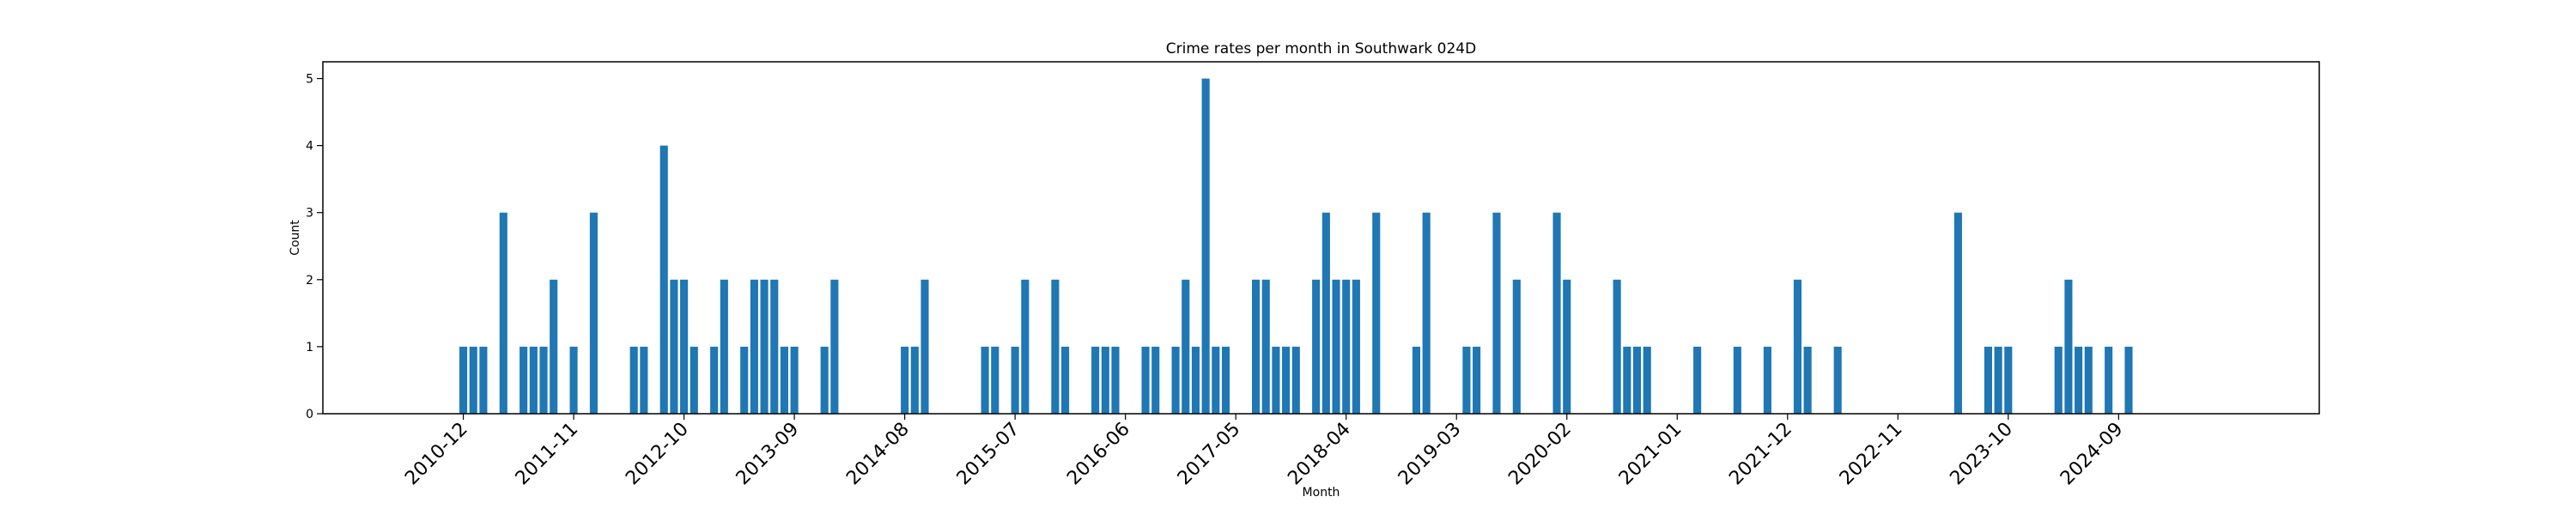  Describe the element at coordinates (1210, 454) in the screenshot. I see `x-tick-label: 2017-05` at that location.